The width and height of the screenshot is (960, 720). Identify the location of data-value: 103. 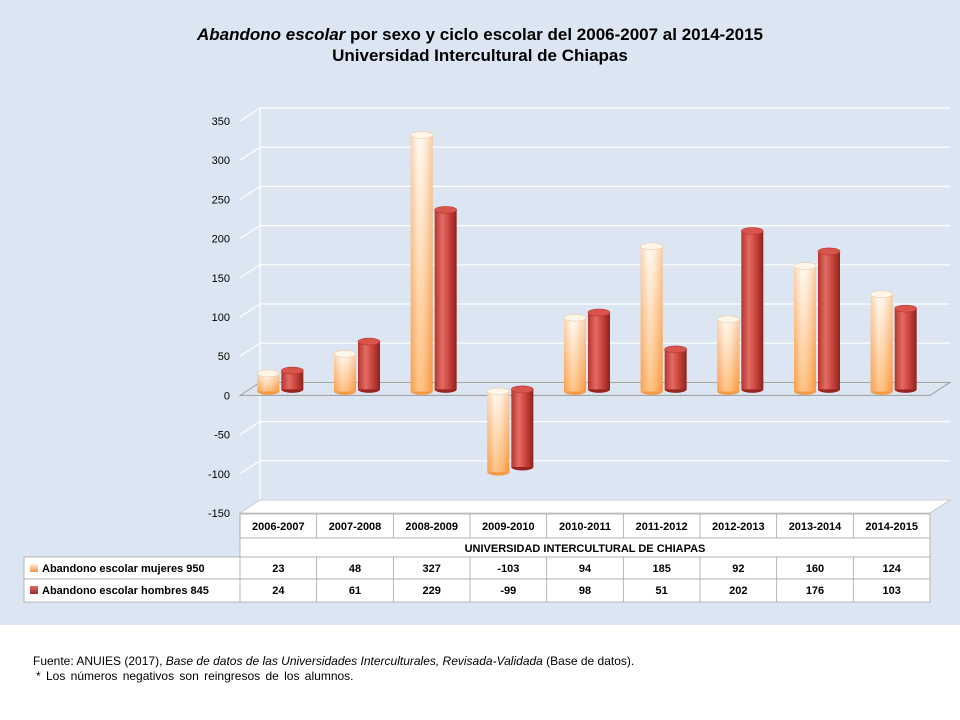
(891, 591).